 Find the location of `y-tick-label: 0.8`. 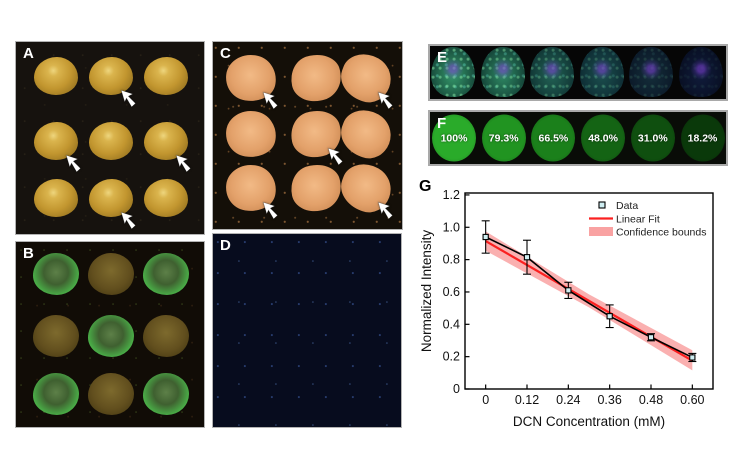

y-tick-label: 0.8 is located at coordinates (451, 260).